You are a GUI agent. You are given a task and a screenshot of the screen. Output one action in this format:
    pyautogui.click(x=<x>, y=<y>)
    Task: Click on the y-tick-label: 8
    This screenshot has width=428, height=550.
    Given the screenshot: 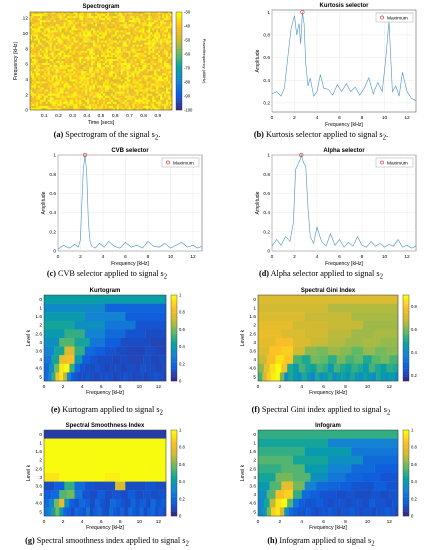 What is the action you would take?
    pyautogui.click(x=26, y=49)
    